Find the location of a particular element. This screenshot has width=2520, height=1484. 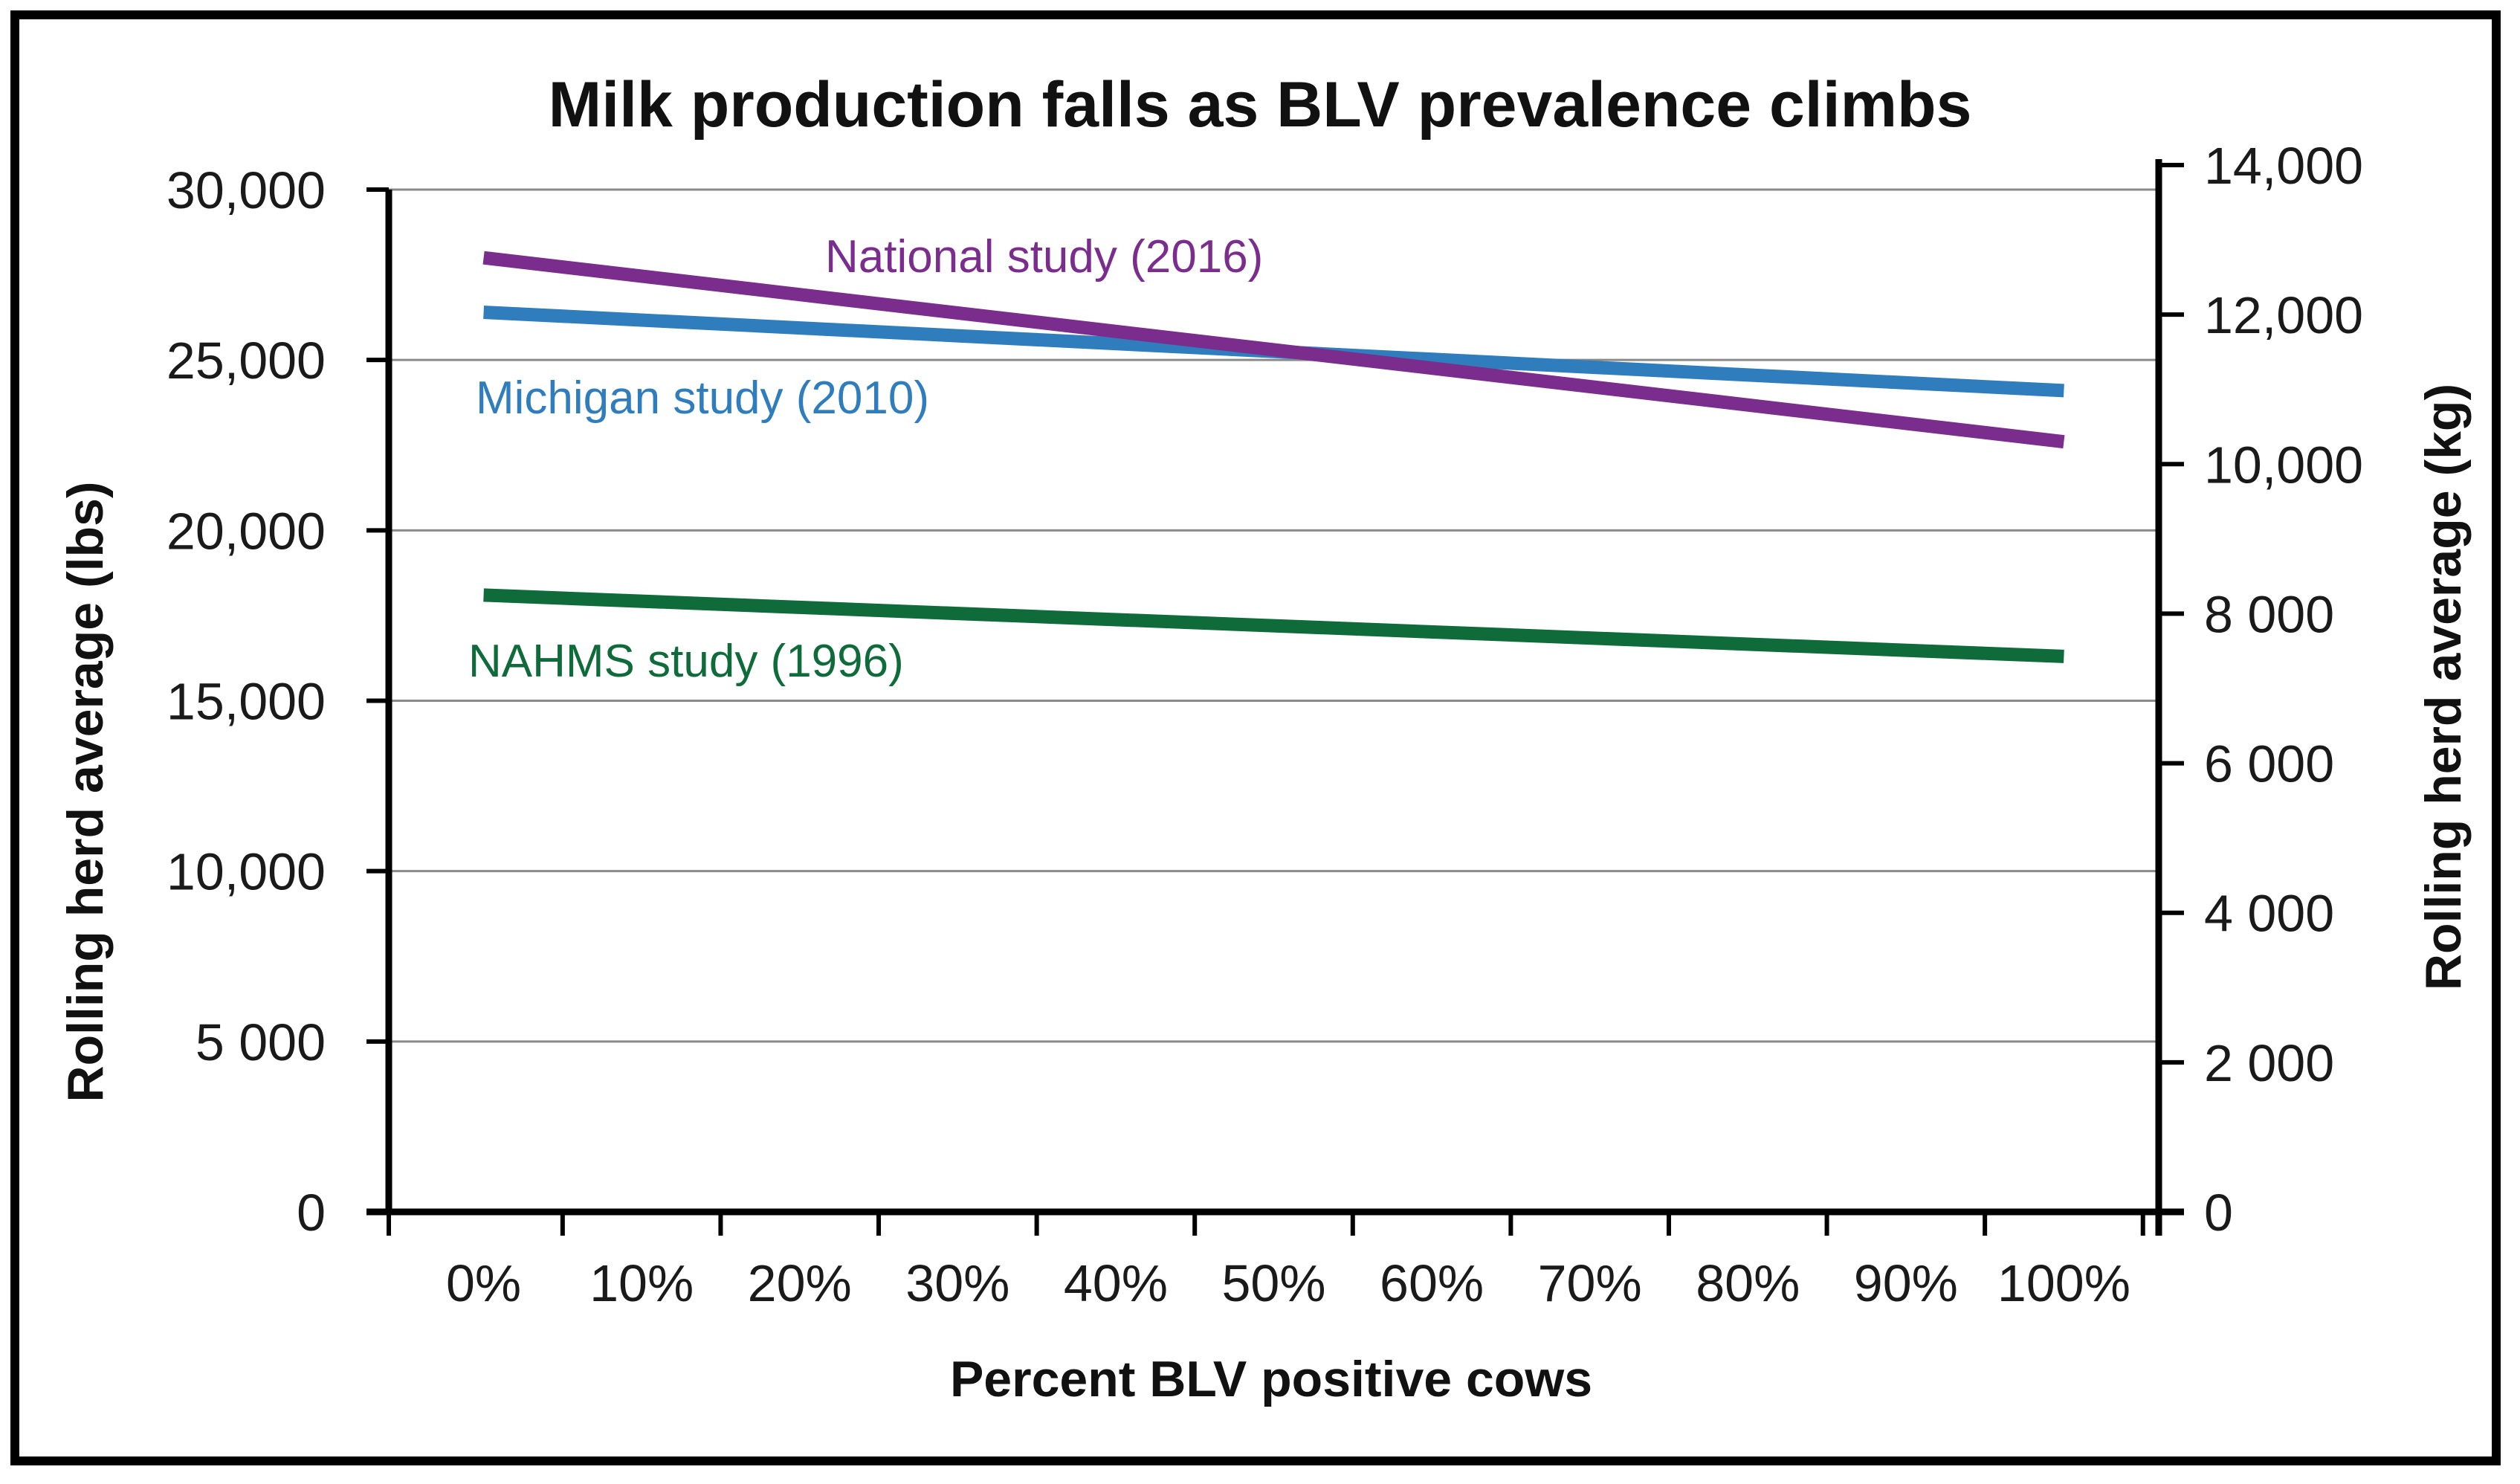

y-left-tick-label: 10,000 is located at coordinates (247, 872).